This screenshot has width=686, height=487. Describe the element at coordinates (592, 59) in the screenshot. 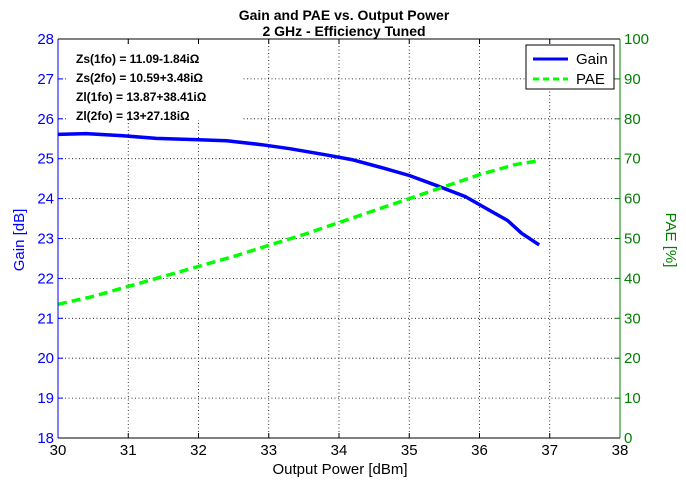

I see `legend-gain-label: Gain` at that location.